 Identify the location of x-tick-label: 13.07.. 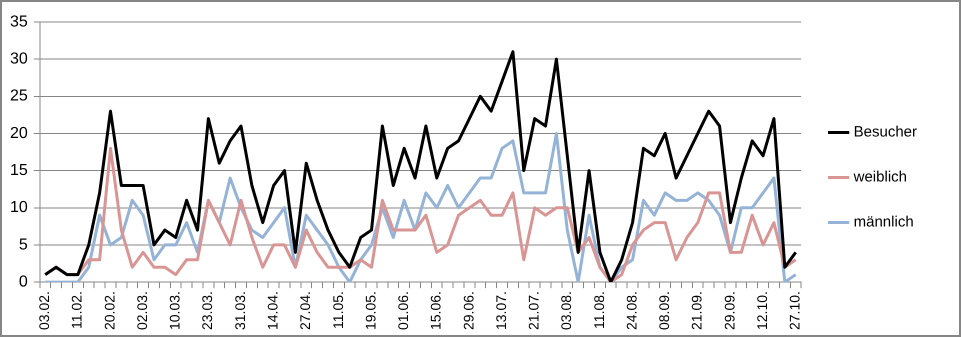
(500, 310).